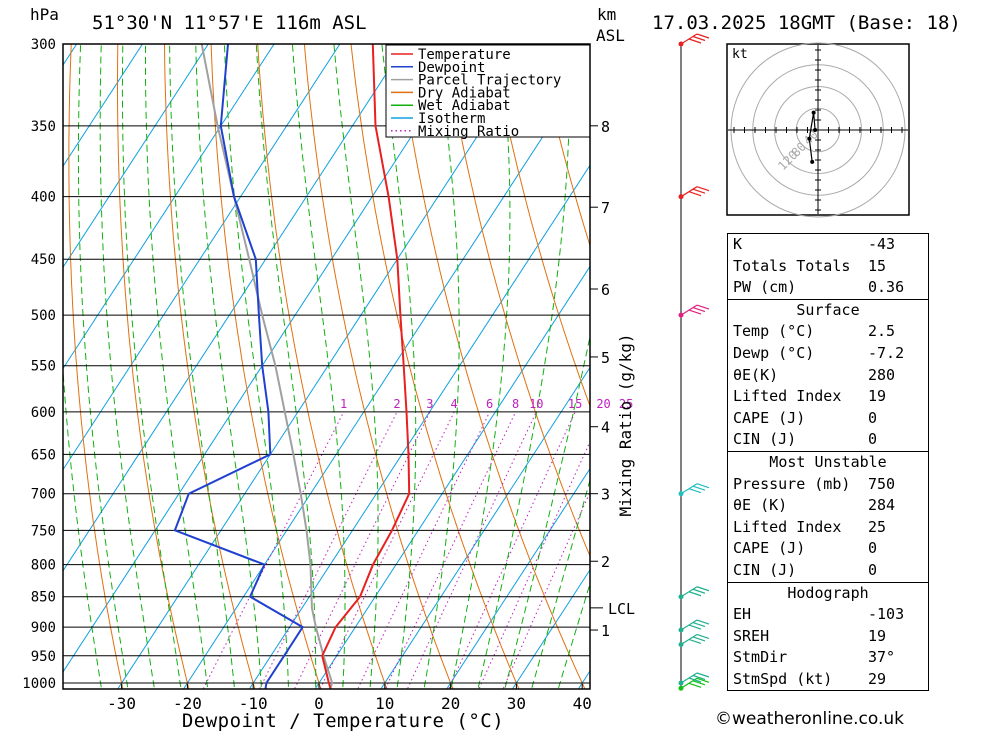 This screenshot has width=1000, height=737. Describe the element at coordinates (582, 703) in the screenshot. I see `temperature-tick-label: 40` at that location.